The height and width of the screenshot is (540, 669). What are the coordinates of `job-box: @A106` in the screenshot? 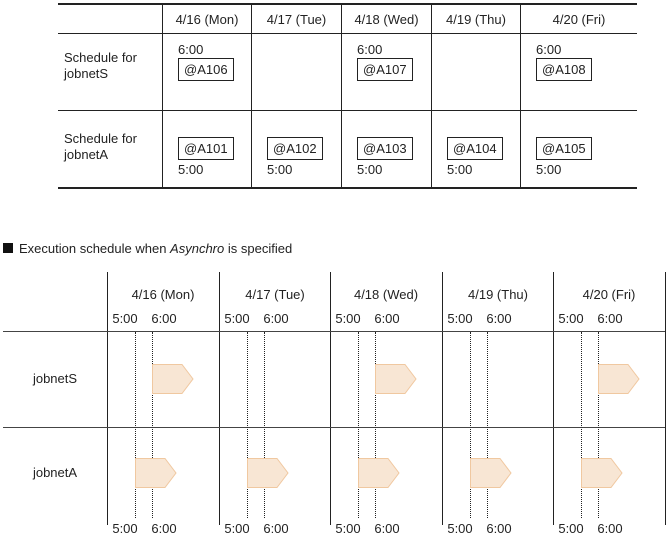 It's located at (206, 69).